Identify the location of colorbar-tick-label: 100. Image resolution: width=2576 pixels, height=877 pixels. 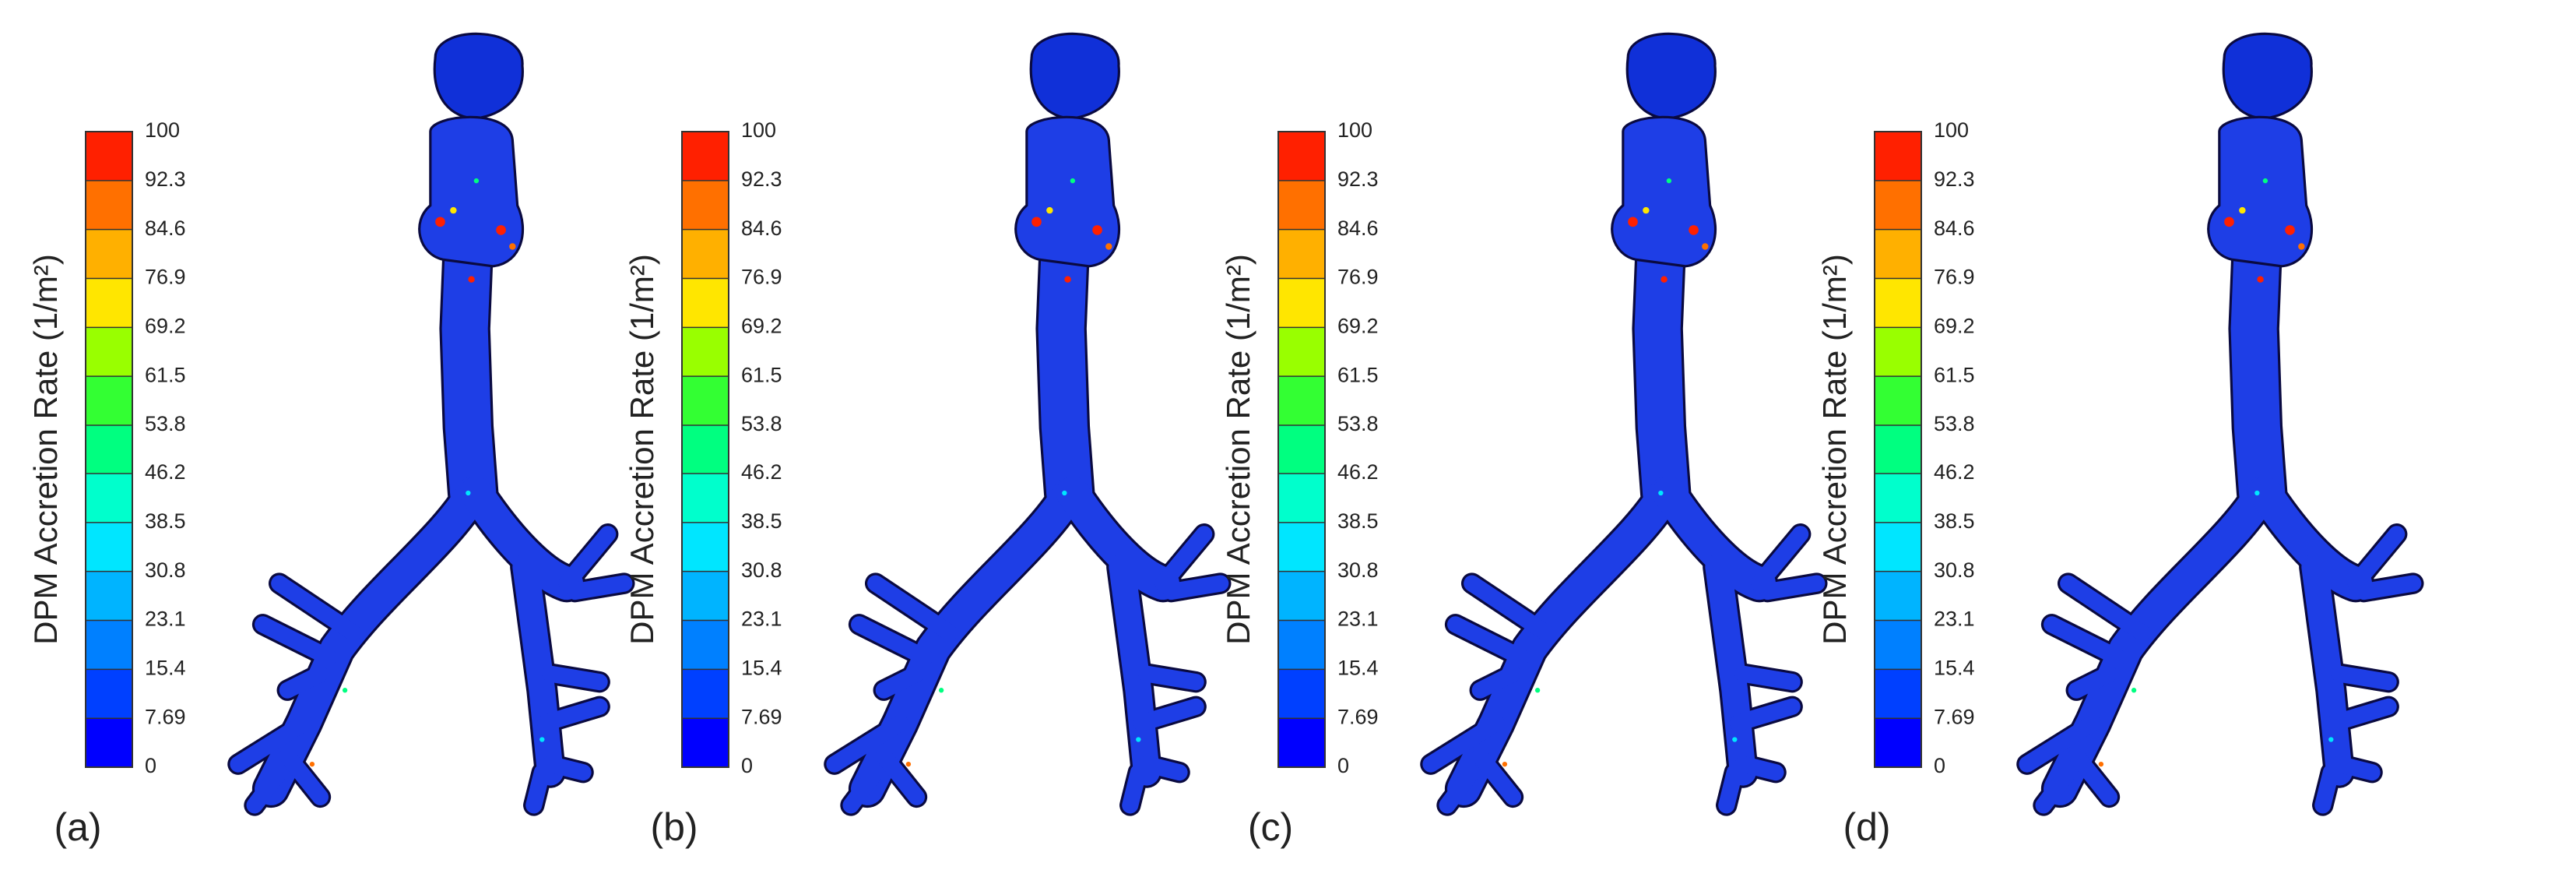
(1951, 130).